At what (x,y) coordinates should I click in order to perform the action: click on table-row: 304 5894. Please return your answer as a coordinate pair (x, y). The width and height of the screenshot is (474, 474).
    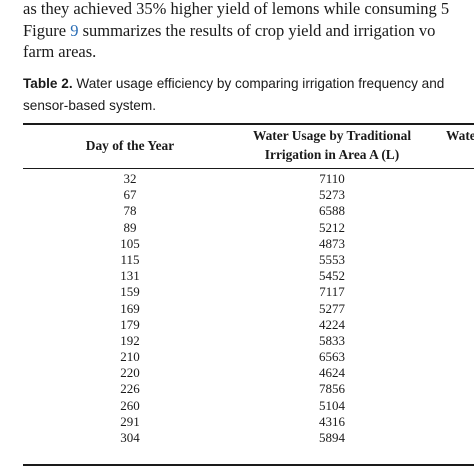
    Looking at the image, I should click on (237, 438).